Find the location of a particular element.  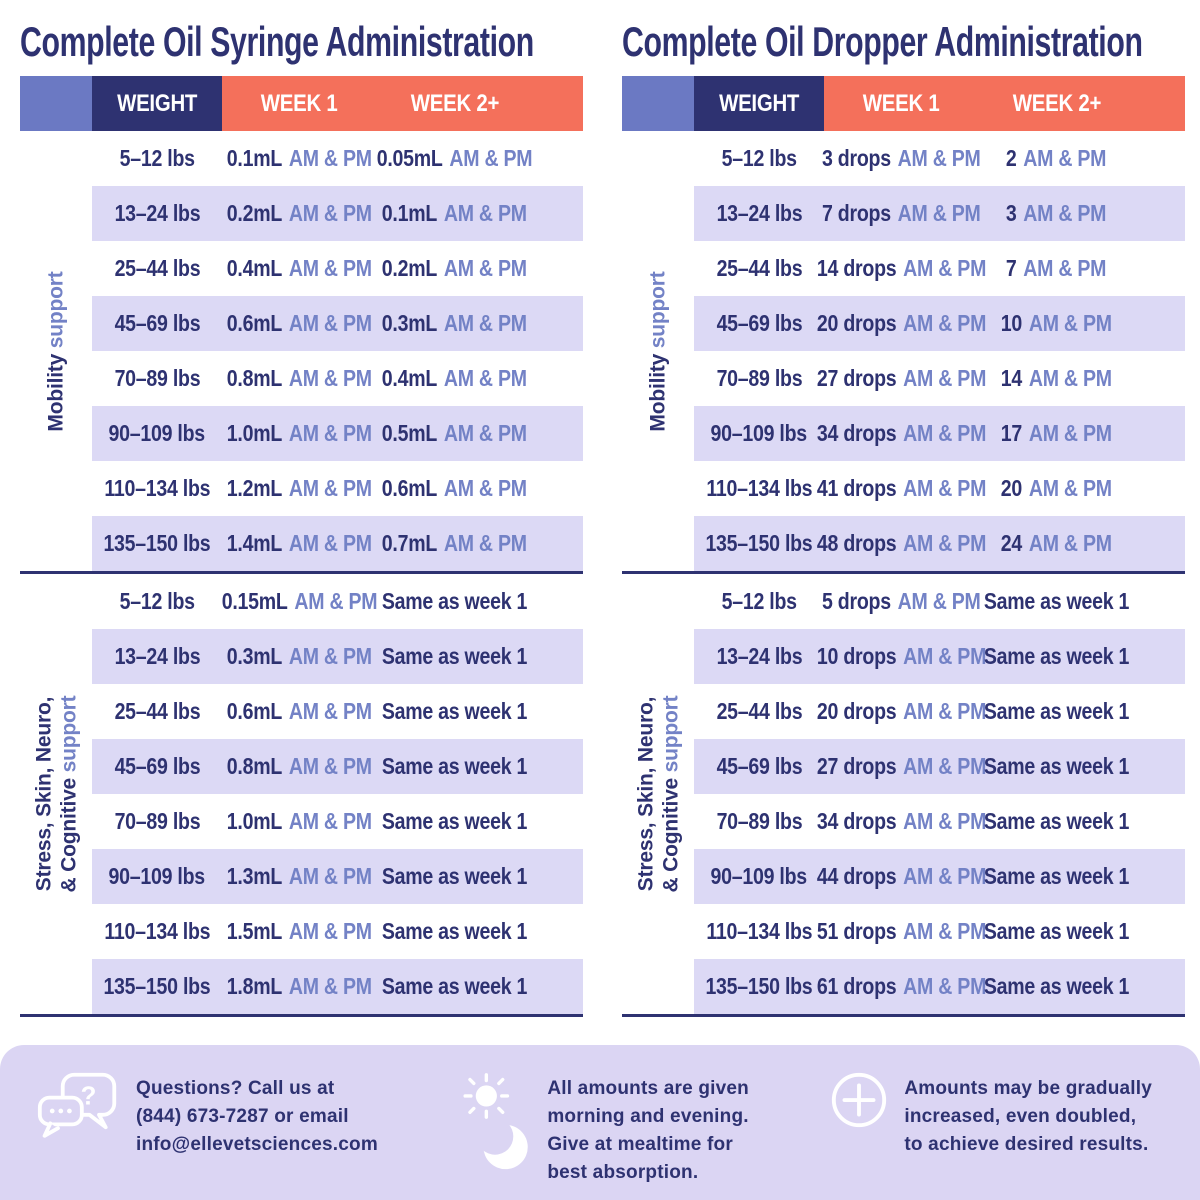

week1-cell: 34 drops AM & PM is located at coordinates (901, 433).